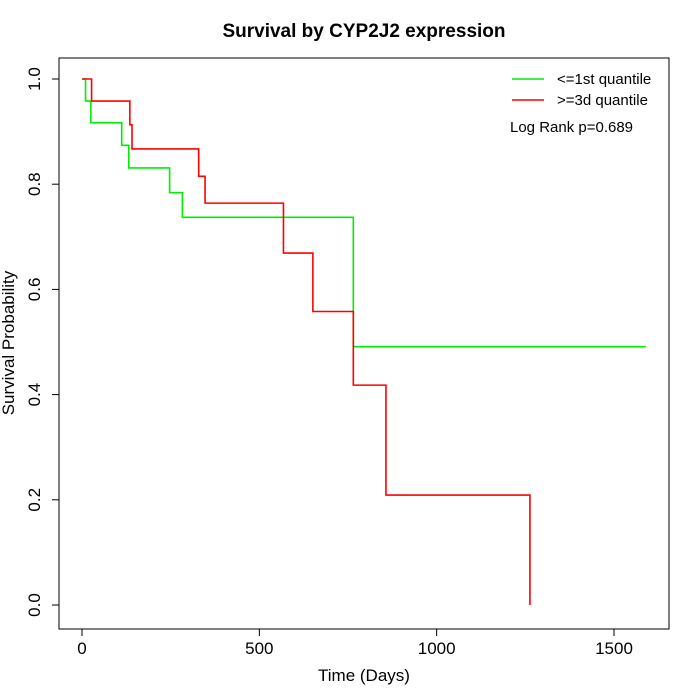  Describe the element at coordinates (34, 79) in the screenshot. I see `y-tick-label: 1.0` at that location.